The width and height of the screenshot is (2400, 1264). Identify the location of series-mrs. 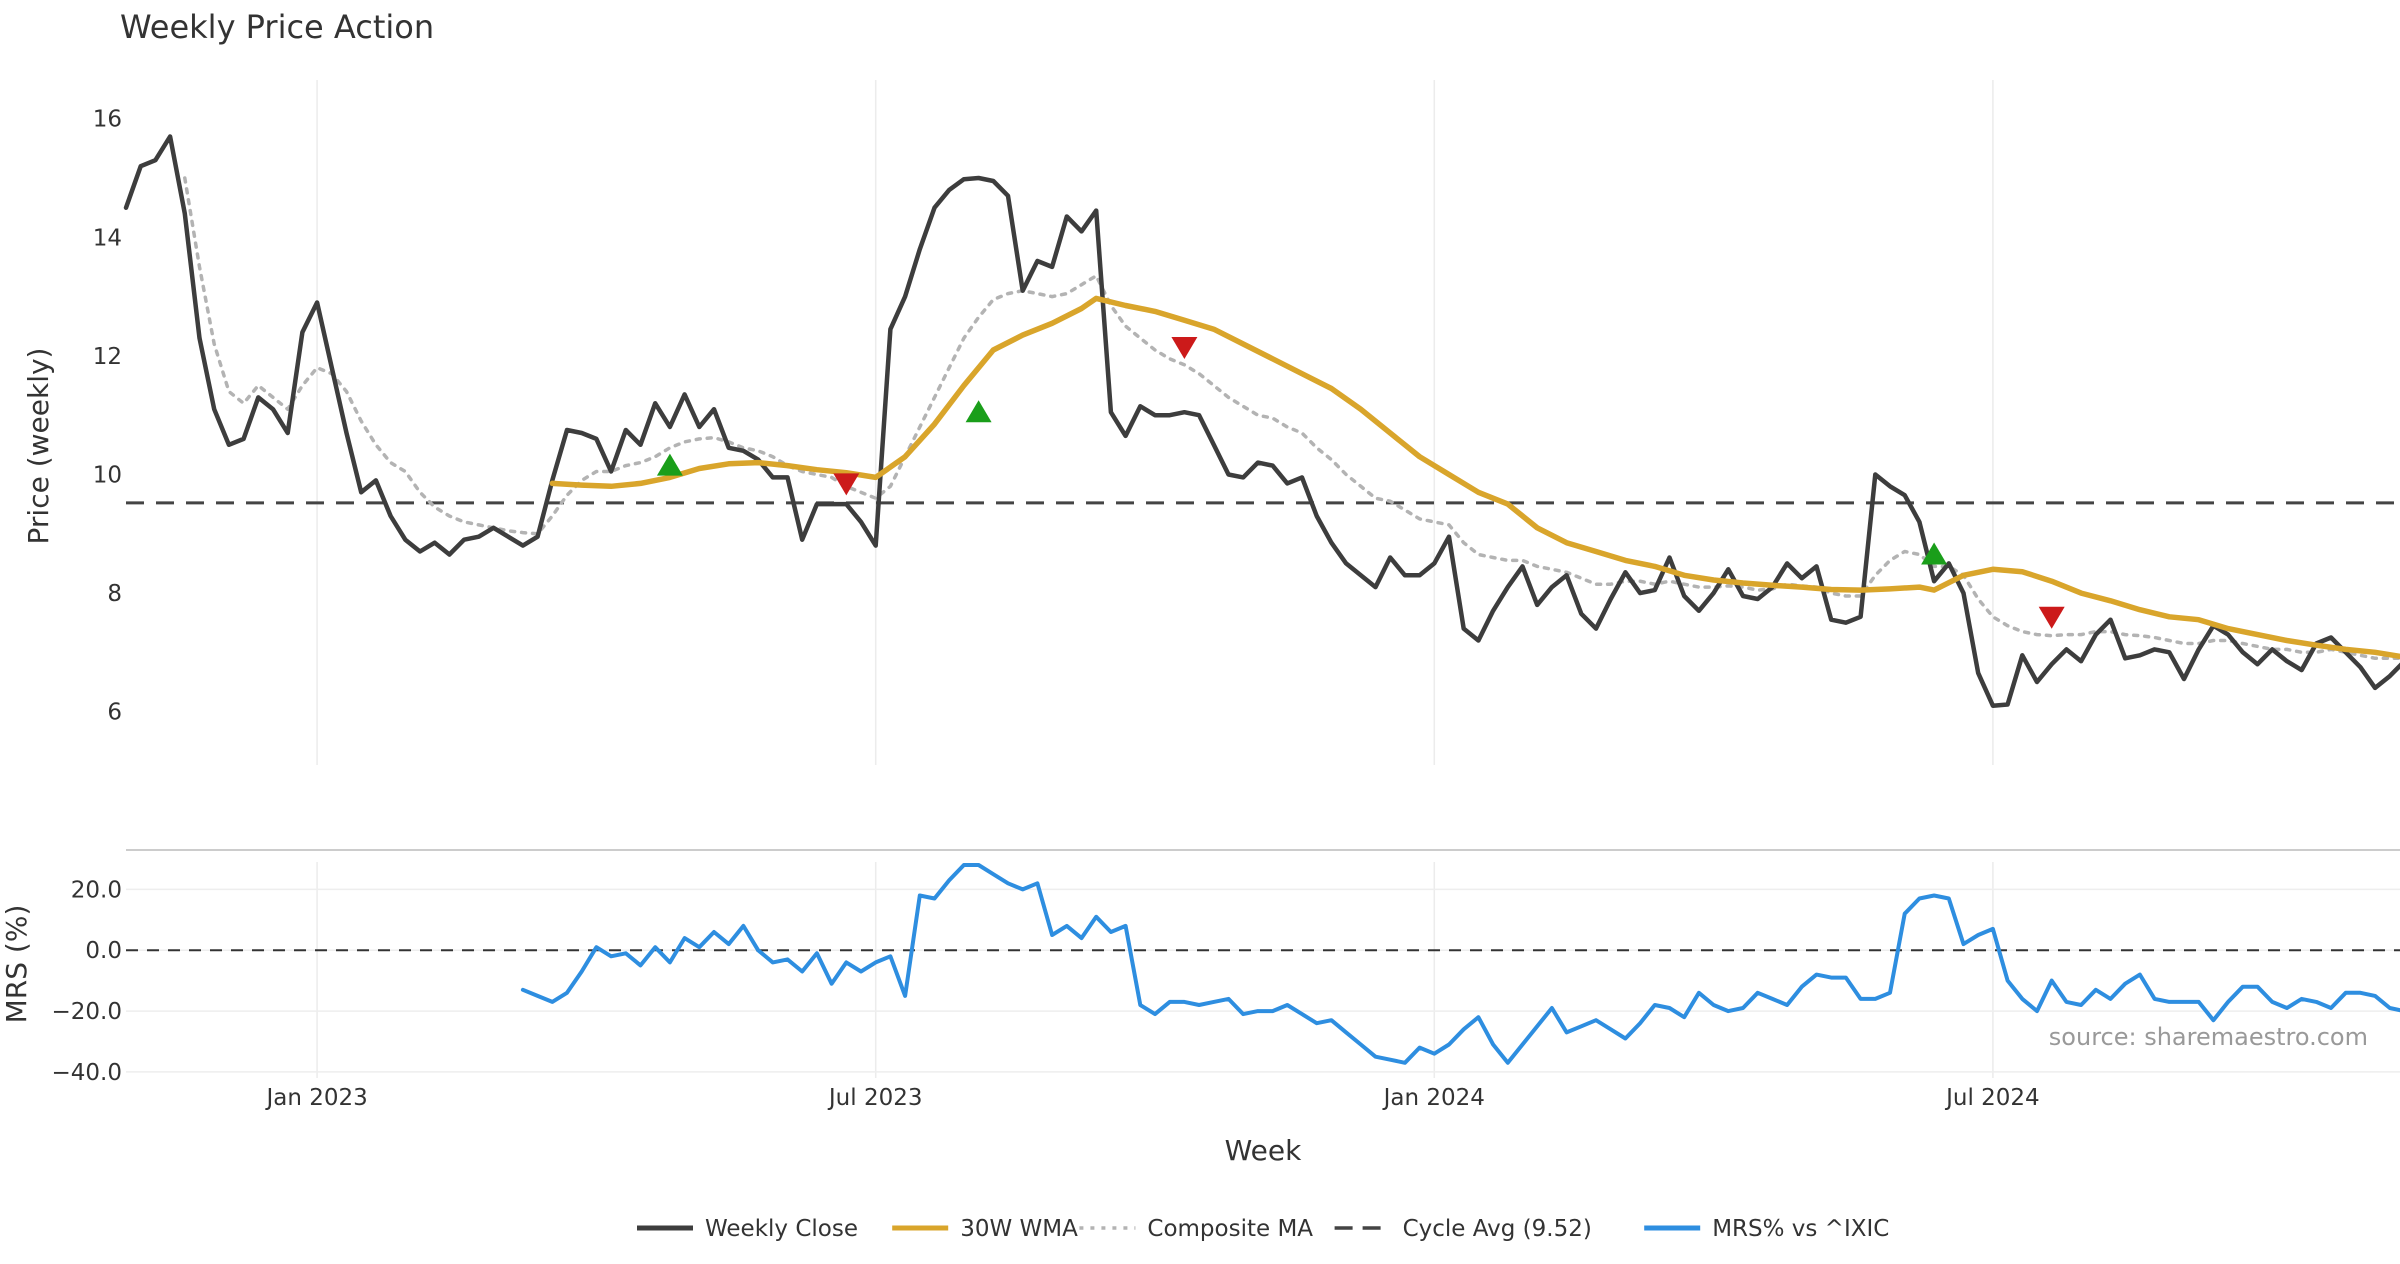
(1460, 964).